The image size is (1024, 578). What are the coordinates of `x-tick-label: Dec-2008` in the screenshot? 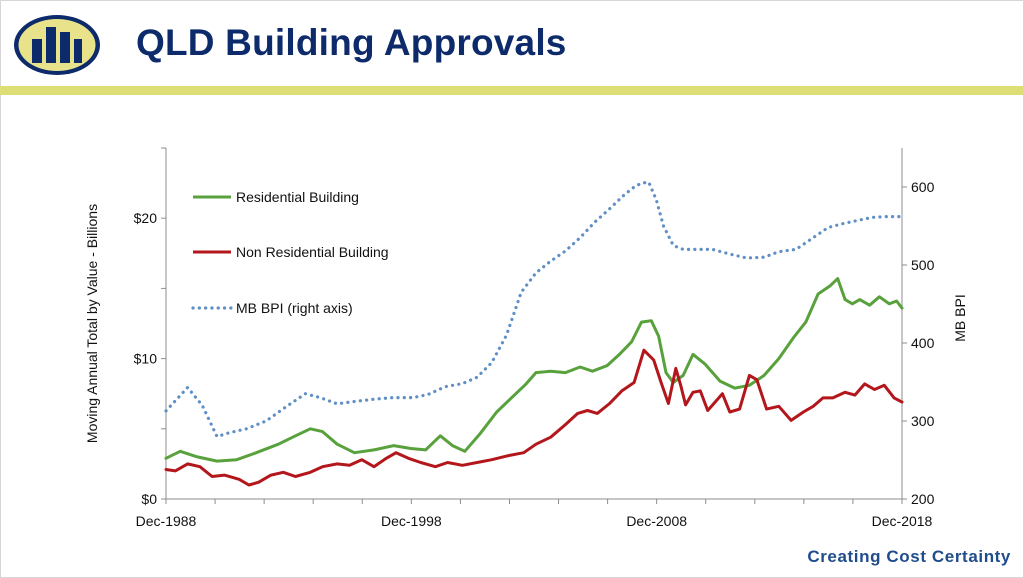 It's located at (656, 521).